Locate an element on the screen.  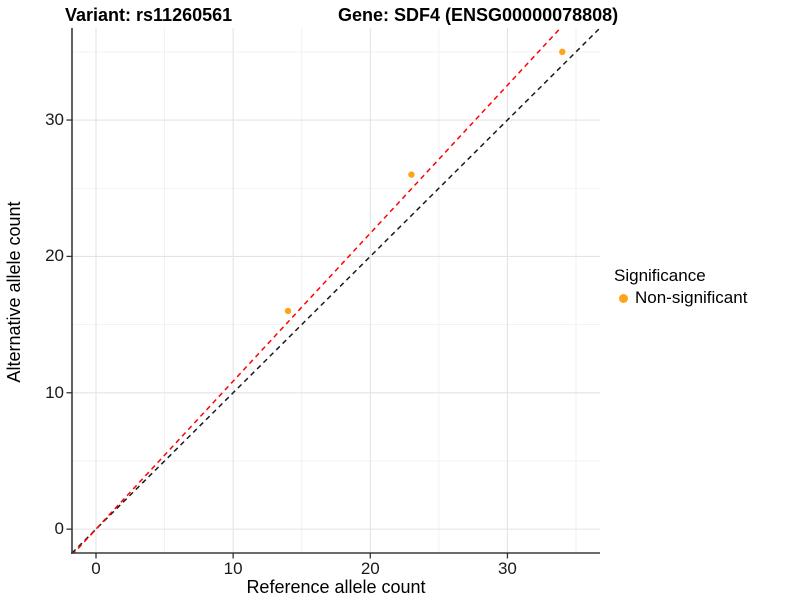
x-tick-label: 20 is located at coordinates (370, 568).